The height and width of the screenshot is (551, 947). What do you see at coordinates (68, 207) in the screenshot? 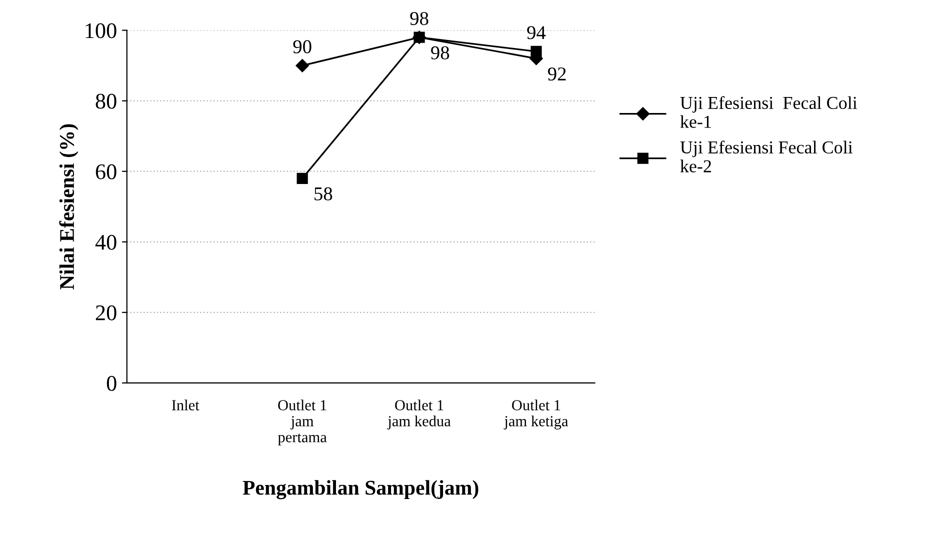
I see `y-axis-title: Nilai Efesiensi (%)` at bounding box center [68, 207].